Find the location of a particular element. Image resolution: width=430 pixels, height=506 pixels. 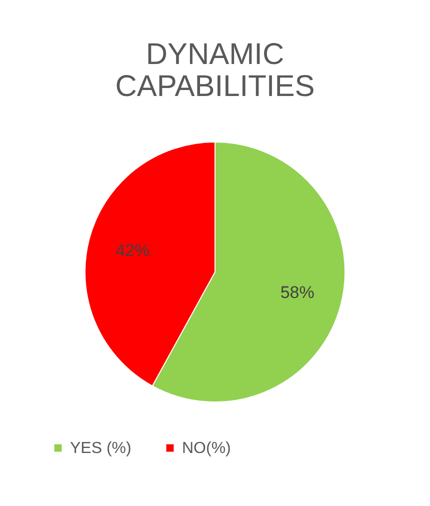

chart-title: DYNAMIC CAPABILITIES is located at coordinates (215, 70).